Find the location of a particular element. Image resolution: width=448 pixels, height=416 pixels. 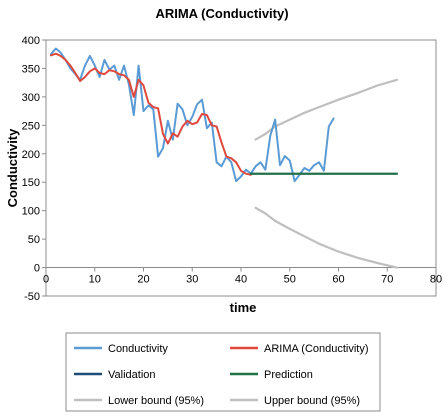

legend-box is located at coordinates (223, 372).